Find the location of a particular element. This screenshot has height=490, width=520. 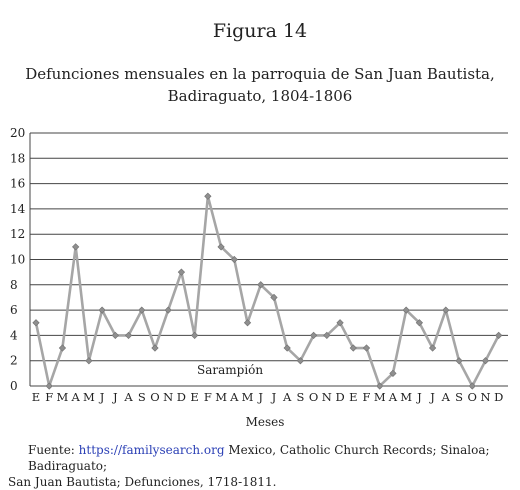

y-tick-14: 14 is located at coordinates (18, 209).